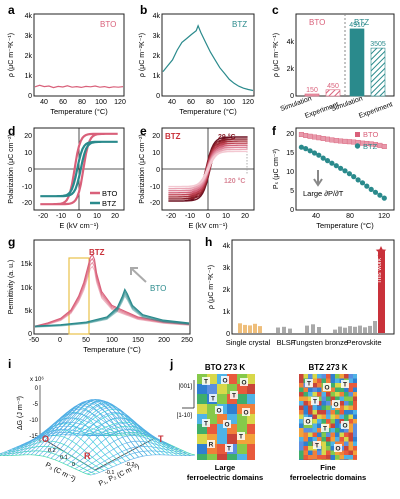  I want to click on d-xtick-2: 0, so click(79, 216).